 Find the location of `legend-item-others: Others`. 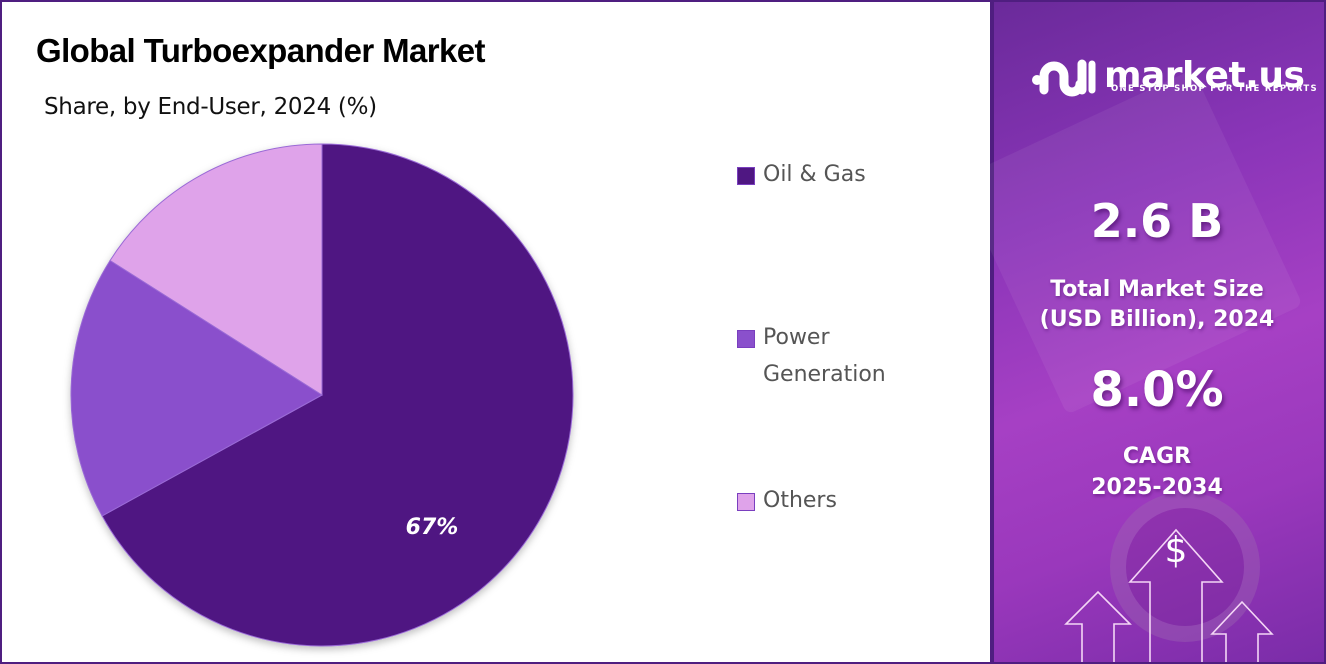

legend-item-others: Others is located at coordinates (835, 503).